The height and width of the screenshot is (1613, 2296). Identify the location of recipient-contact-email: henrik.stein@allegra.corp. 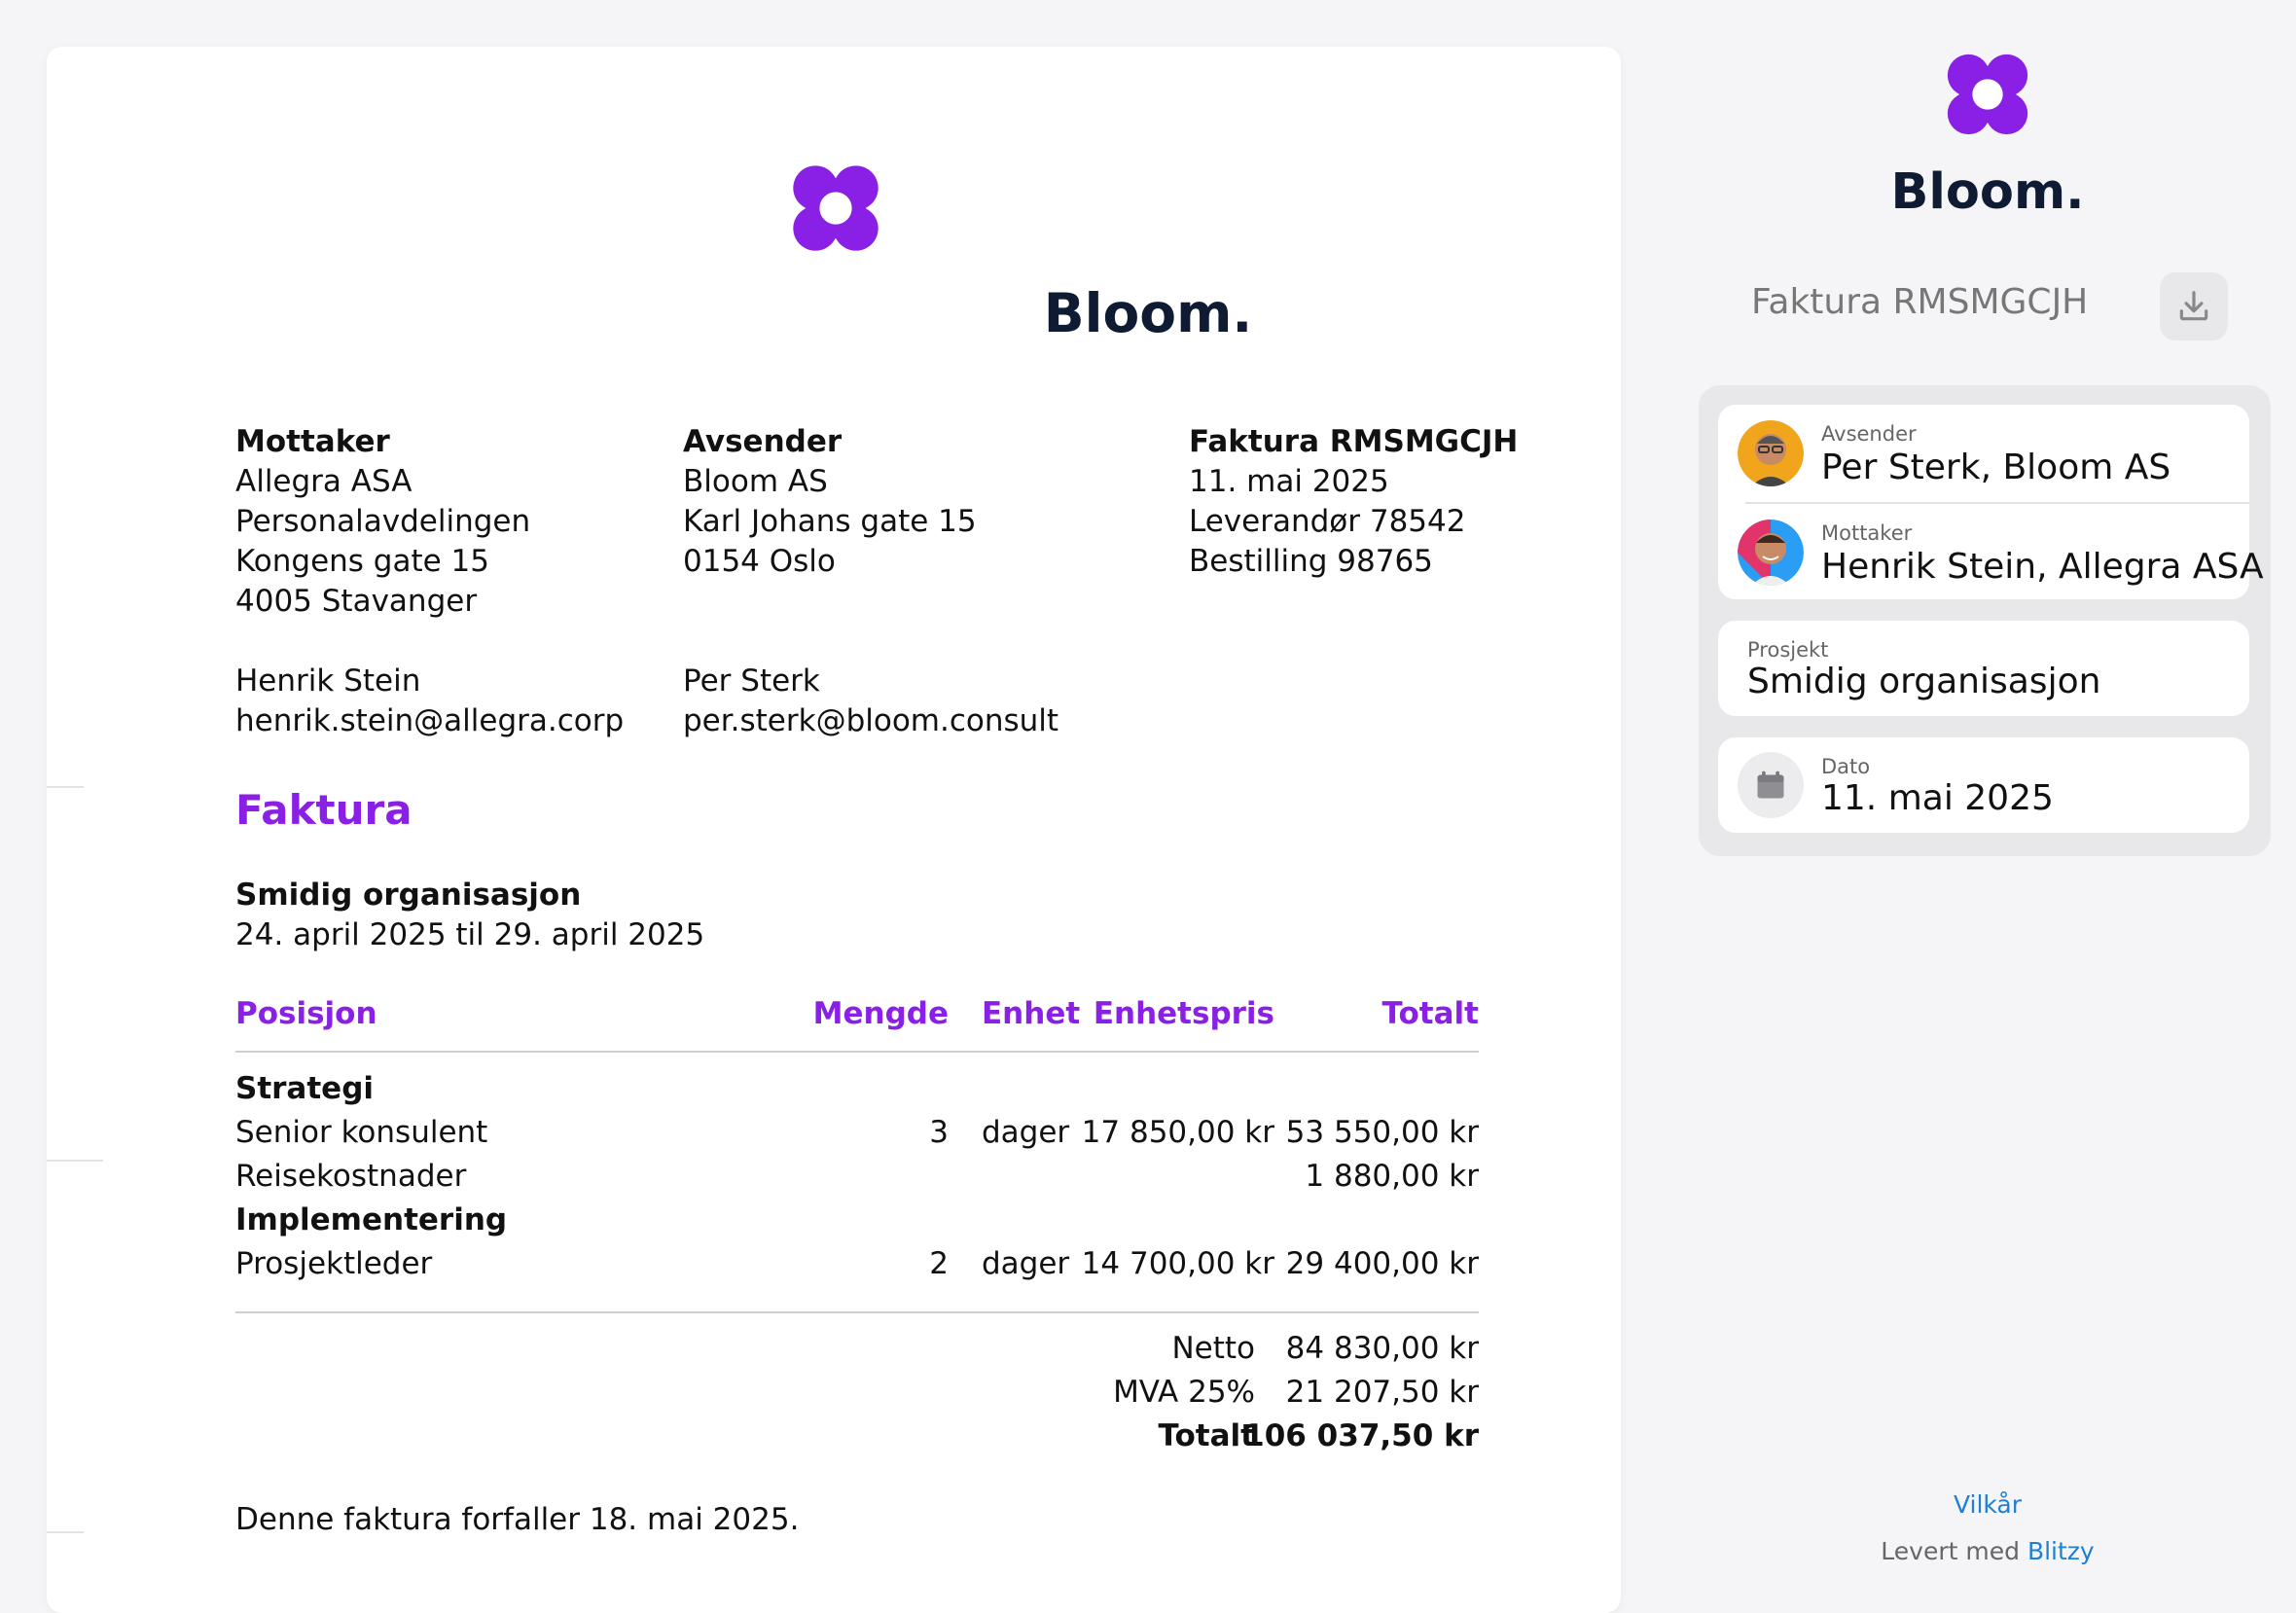
(430, 720).